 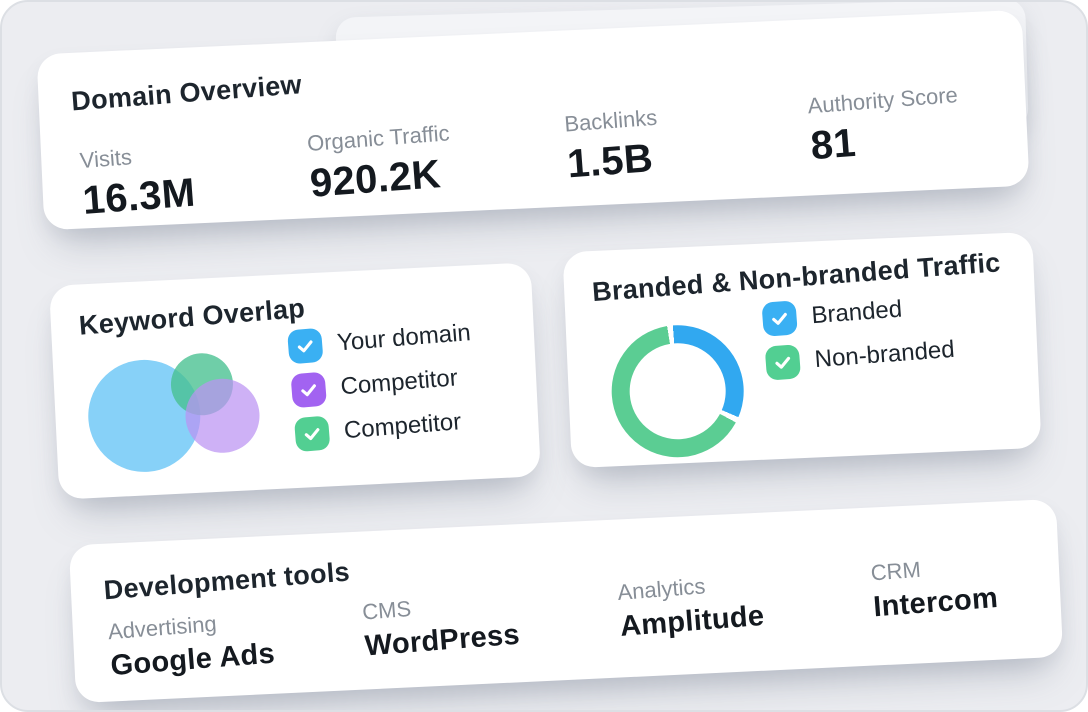 I want to click on keyword-overlap-title: Keyword Overlap, so click(x=192, y=317).